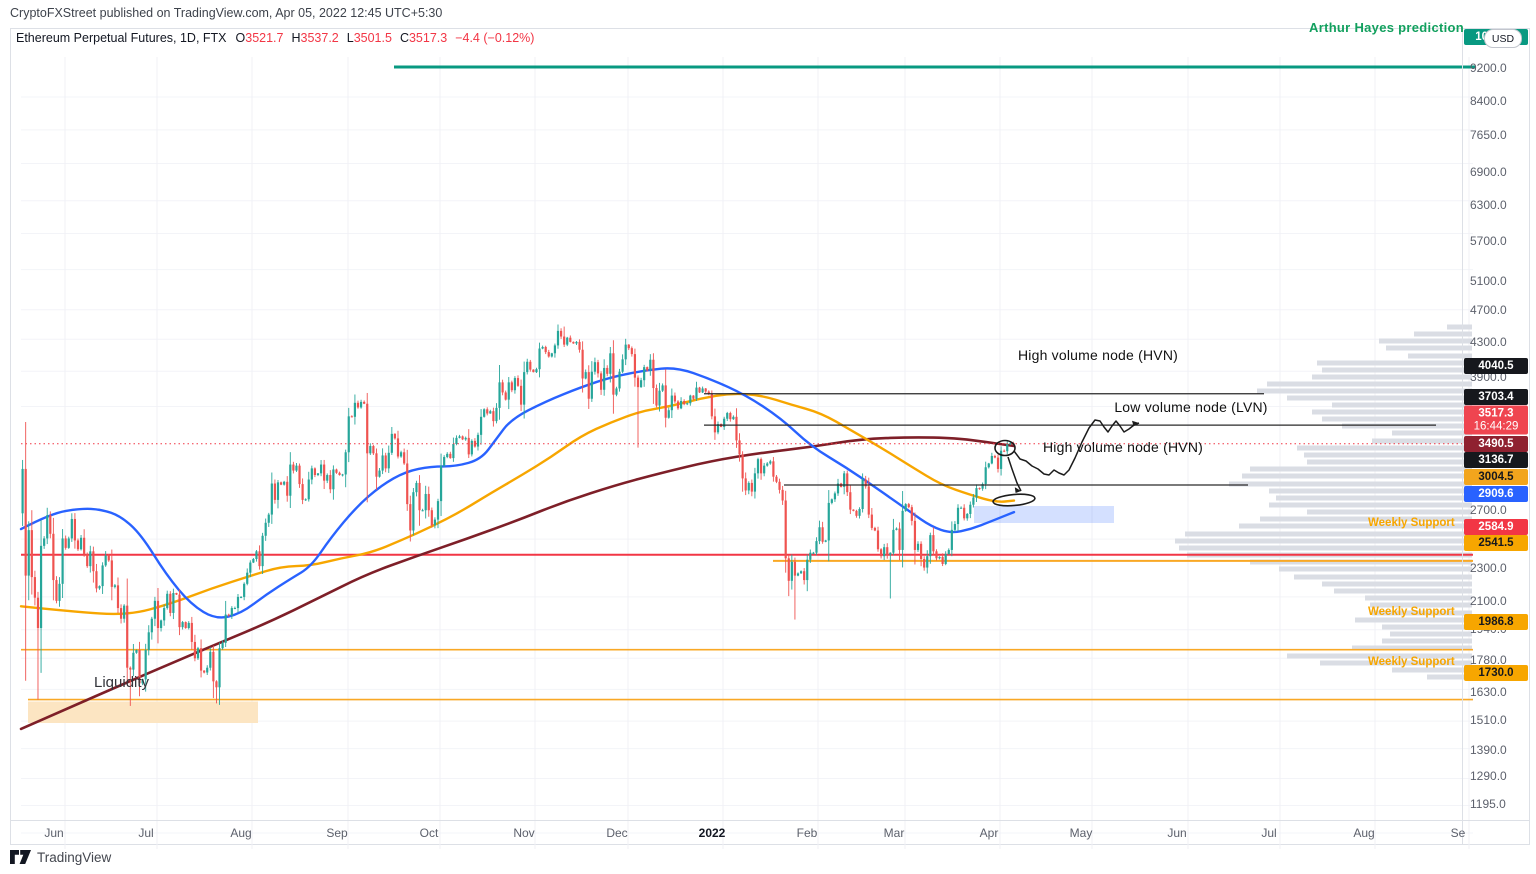  Describe the element at coordinates (1496, 494) in the screenshot. I see `price-label-chip: 2909.6` at that location.